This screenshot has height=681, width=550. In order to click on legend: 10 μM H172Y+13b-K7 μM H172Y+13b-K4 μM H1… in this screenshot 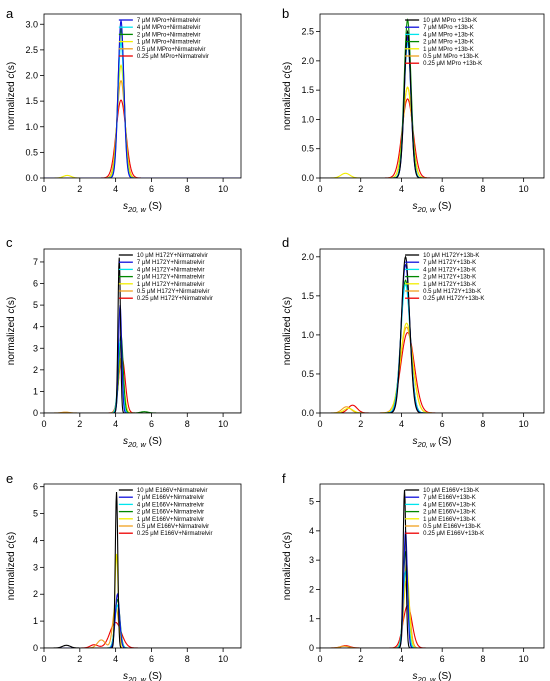, I will do `click(444, 277)`.